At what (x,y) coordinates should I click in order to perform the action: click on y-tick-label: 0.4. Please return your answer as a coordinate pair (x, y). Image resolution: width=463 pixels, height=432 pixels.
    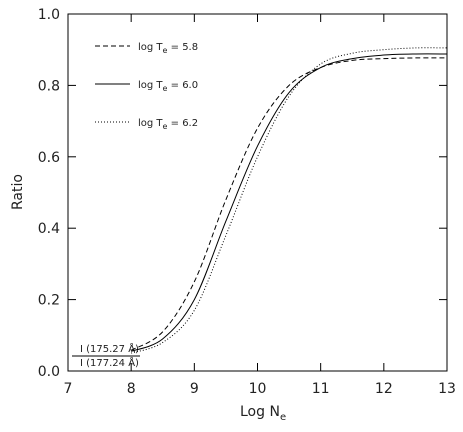
    Looking at the image, I should click on (49, 229).